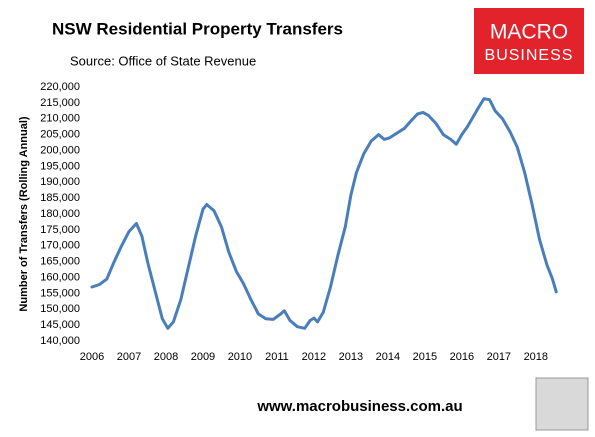 Image resolution: width=595 pixels, height=437 pixels. I want to click on x-tick-label: 2013, so click(351, 357).